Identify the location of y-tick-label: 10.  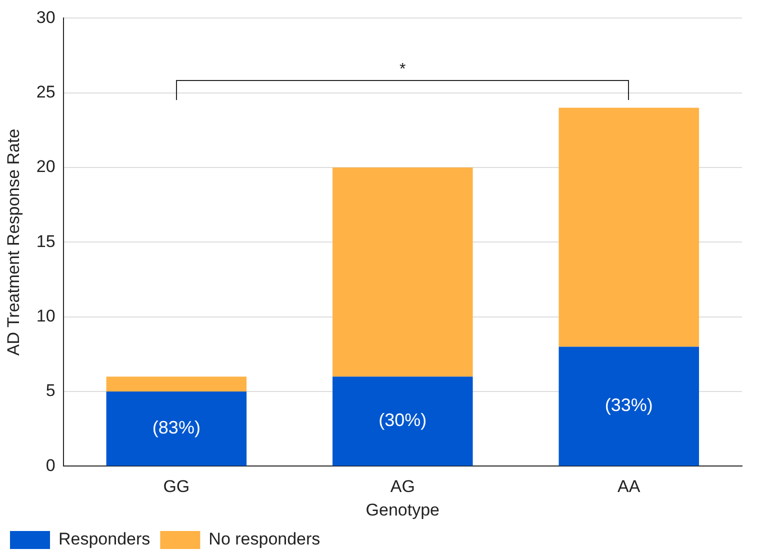
(46, 316).